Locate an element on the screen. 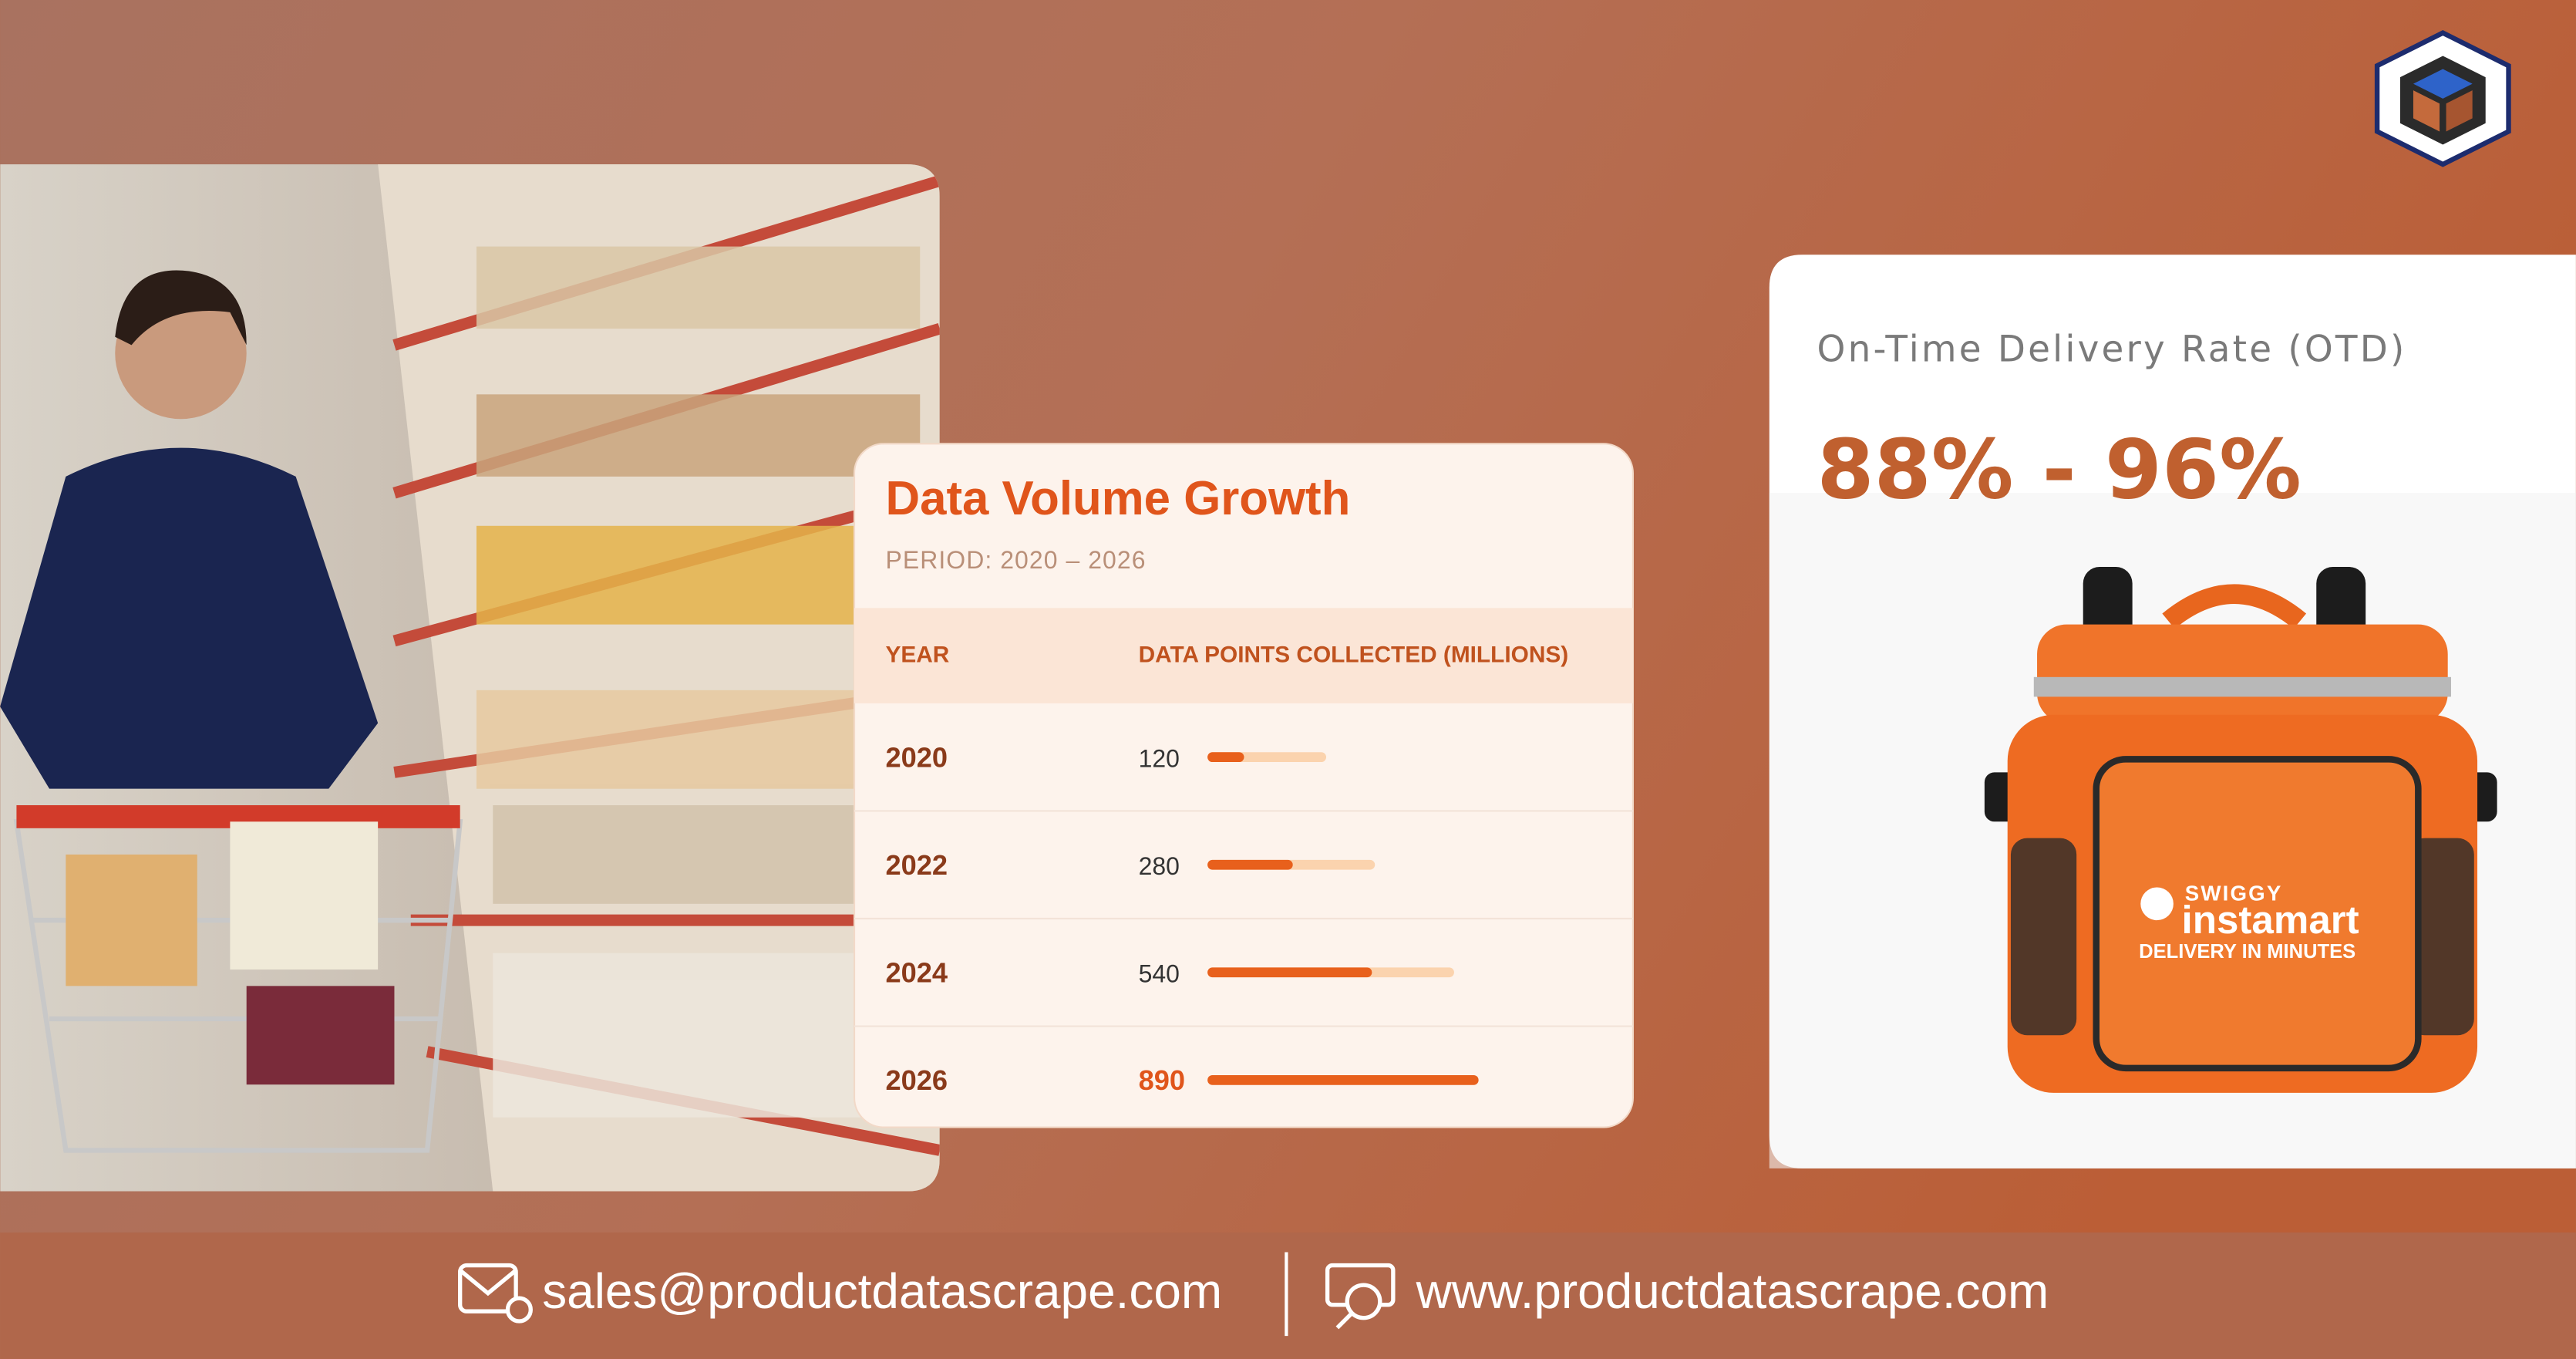 This screenshot has width=2576, height=1359. row-year: 2020 is located at coordinates (917, 757).